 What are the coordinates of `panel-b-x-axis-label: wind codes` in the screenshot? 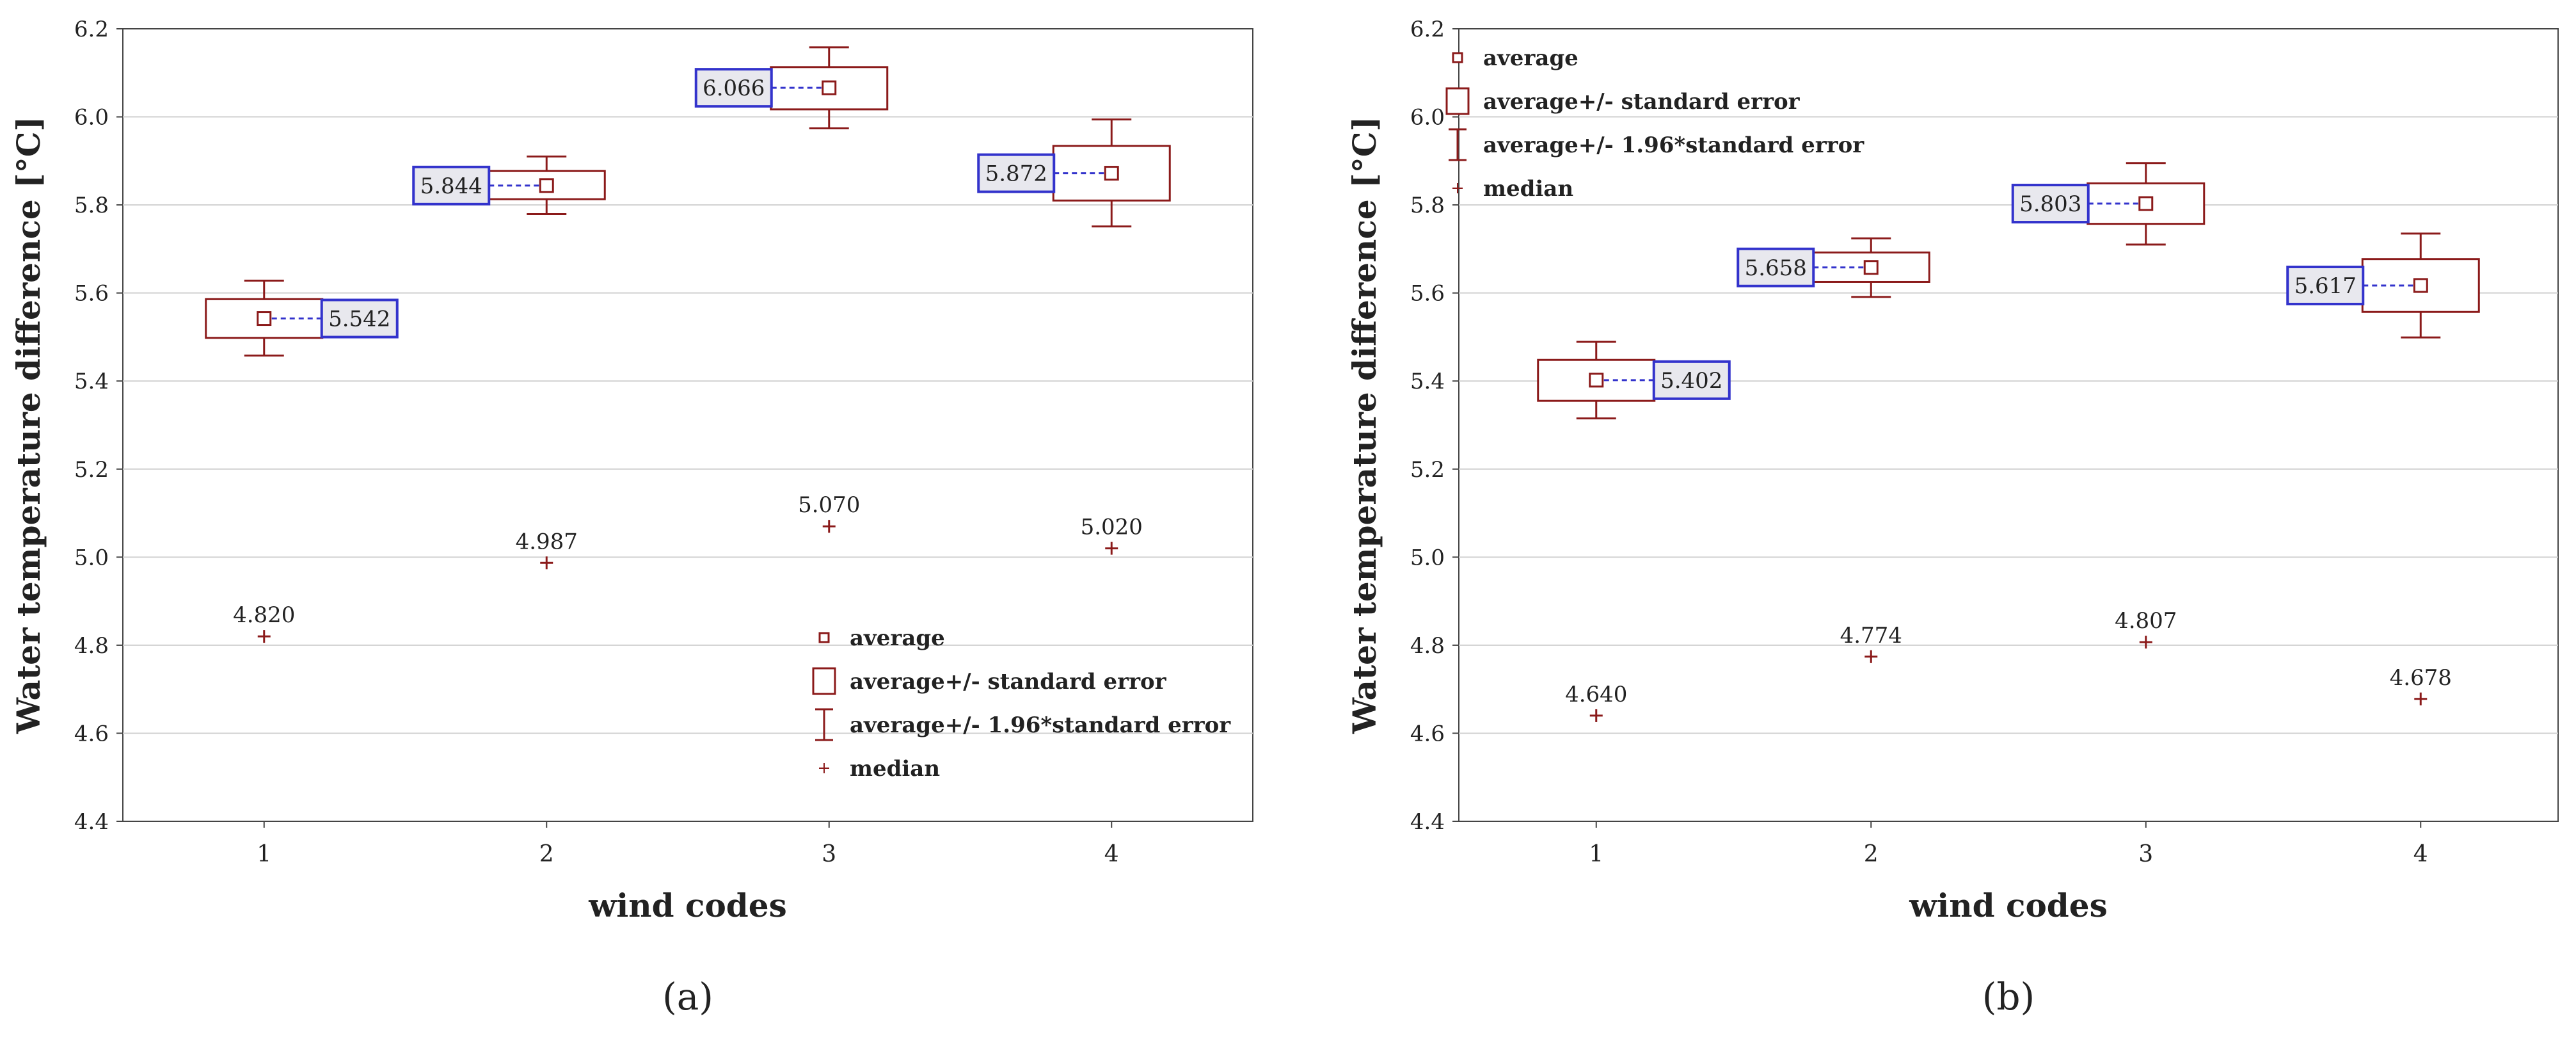 It's located at (2008, 905).